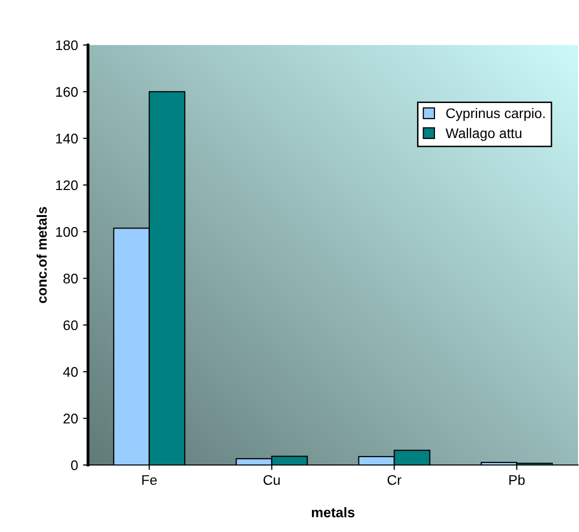 The height and width of the screenshot is (532, 579). Describe the element at coordinates (272, 480) in the screenshot. I see `x-tick-label: Cu` at that location.